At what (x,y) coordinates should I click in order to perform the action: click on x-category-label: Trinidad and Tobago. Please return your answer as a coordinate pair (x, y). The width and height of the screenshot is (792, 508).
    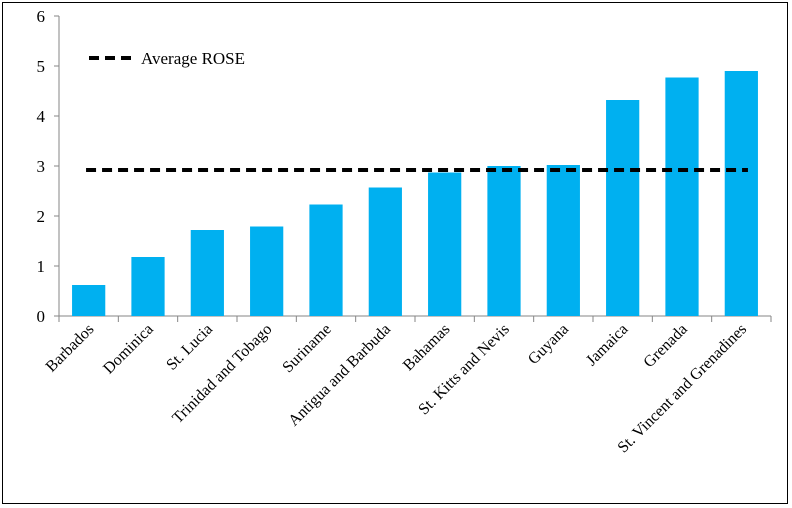
    Looking at the image, I should click on (222, 374).